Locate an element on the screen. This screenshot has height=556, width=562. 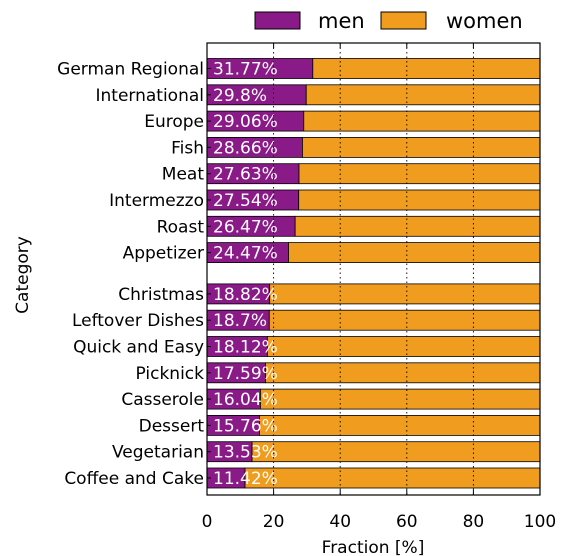
x-tick-label: 80 is located at coordinates (474, 522).